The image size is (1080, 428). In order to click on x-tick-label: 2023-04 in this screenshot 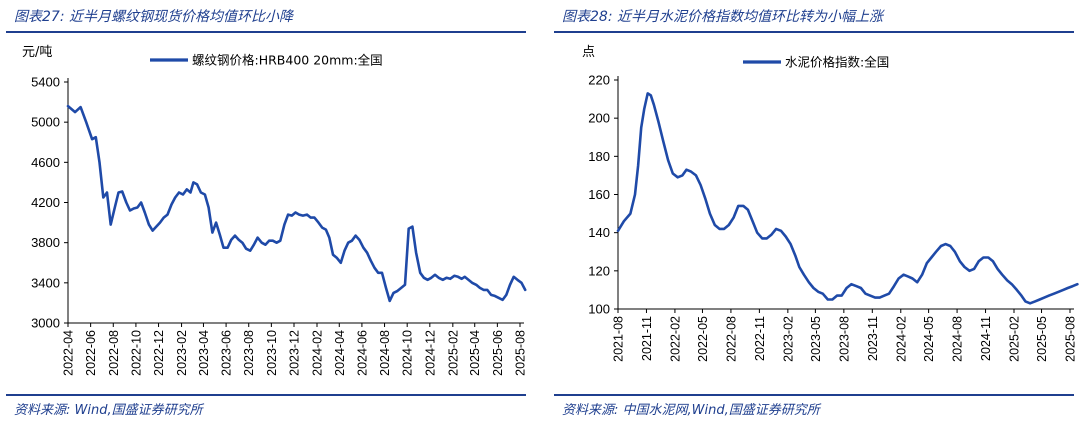, I will do `click(204, 353)`.